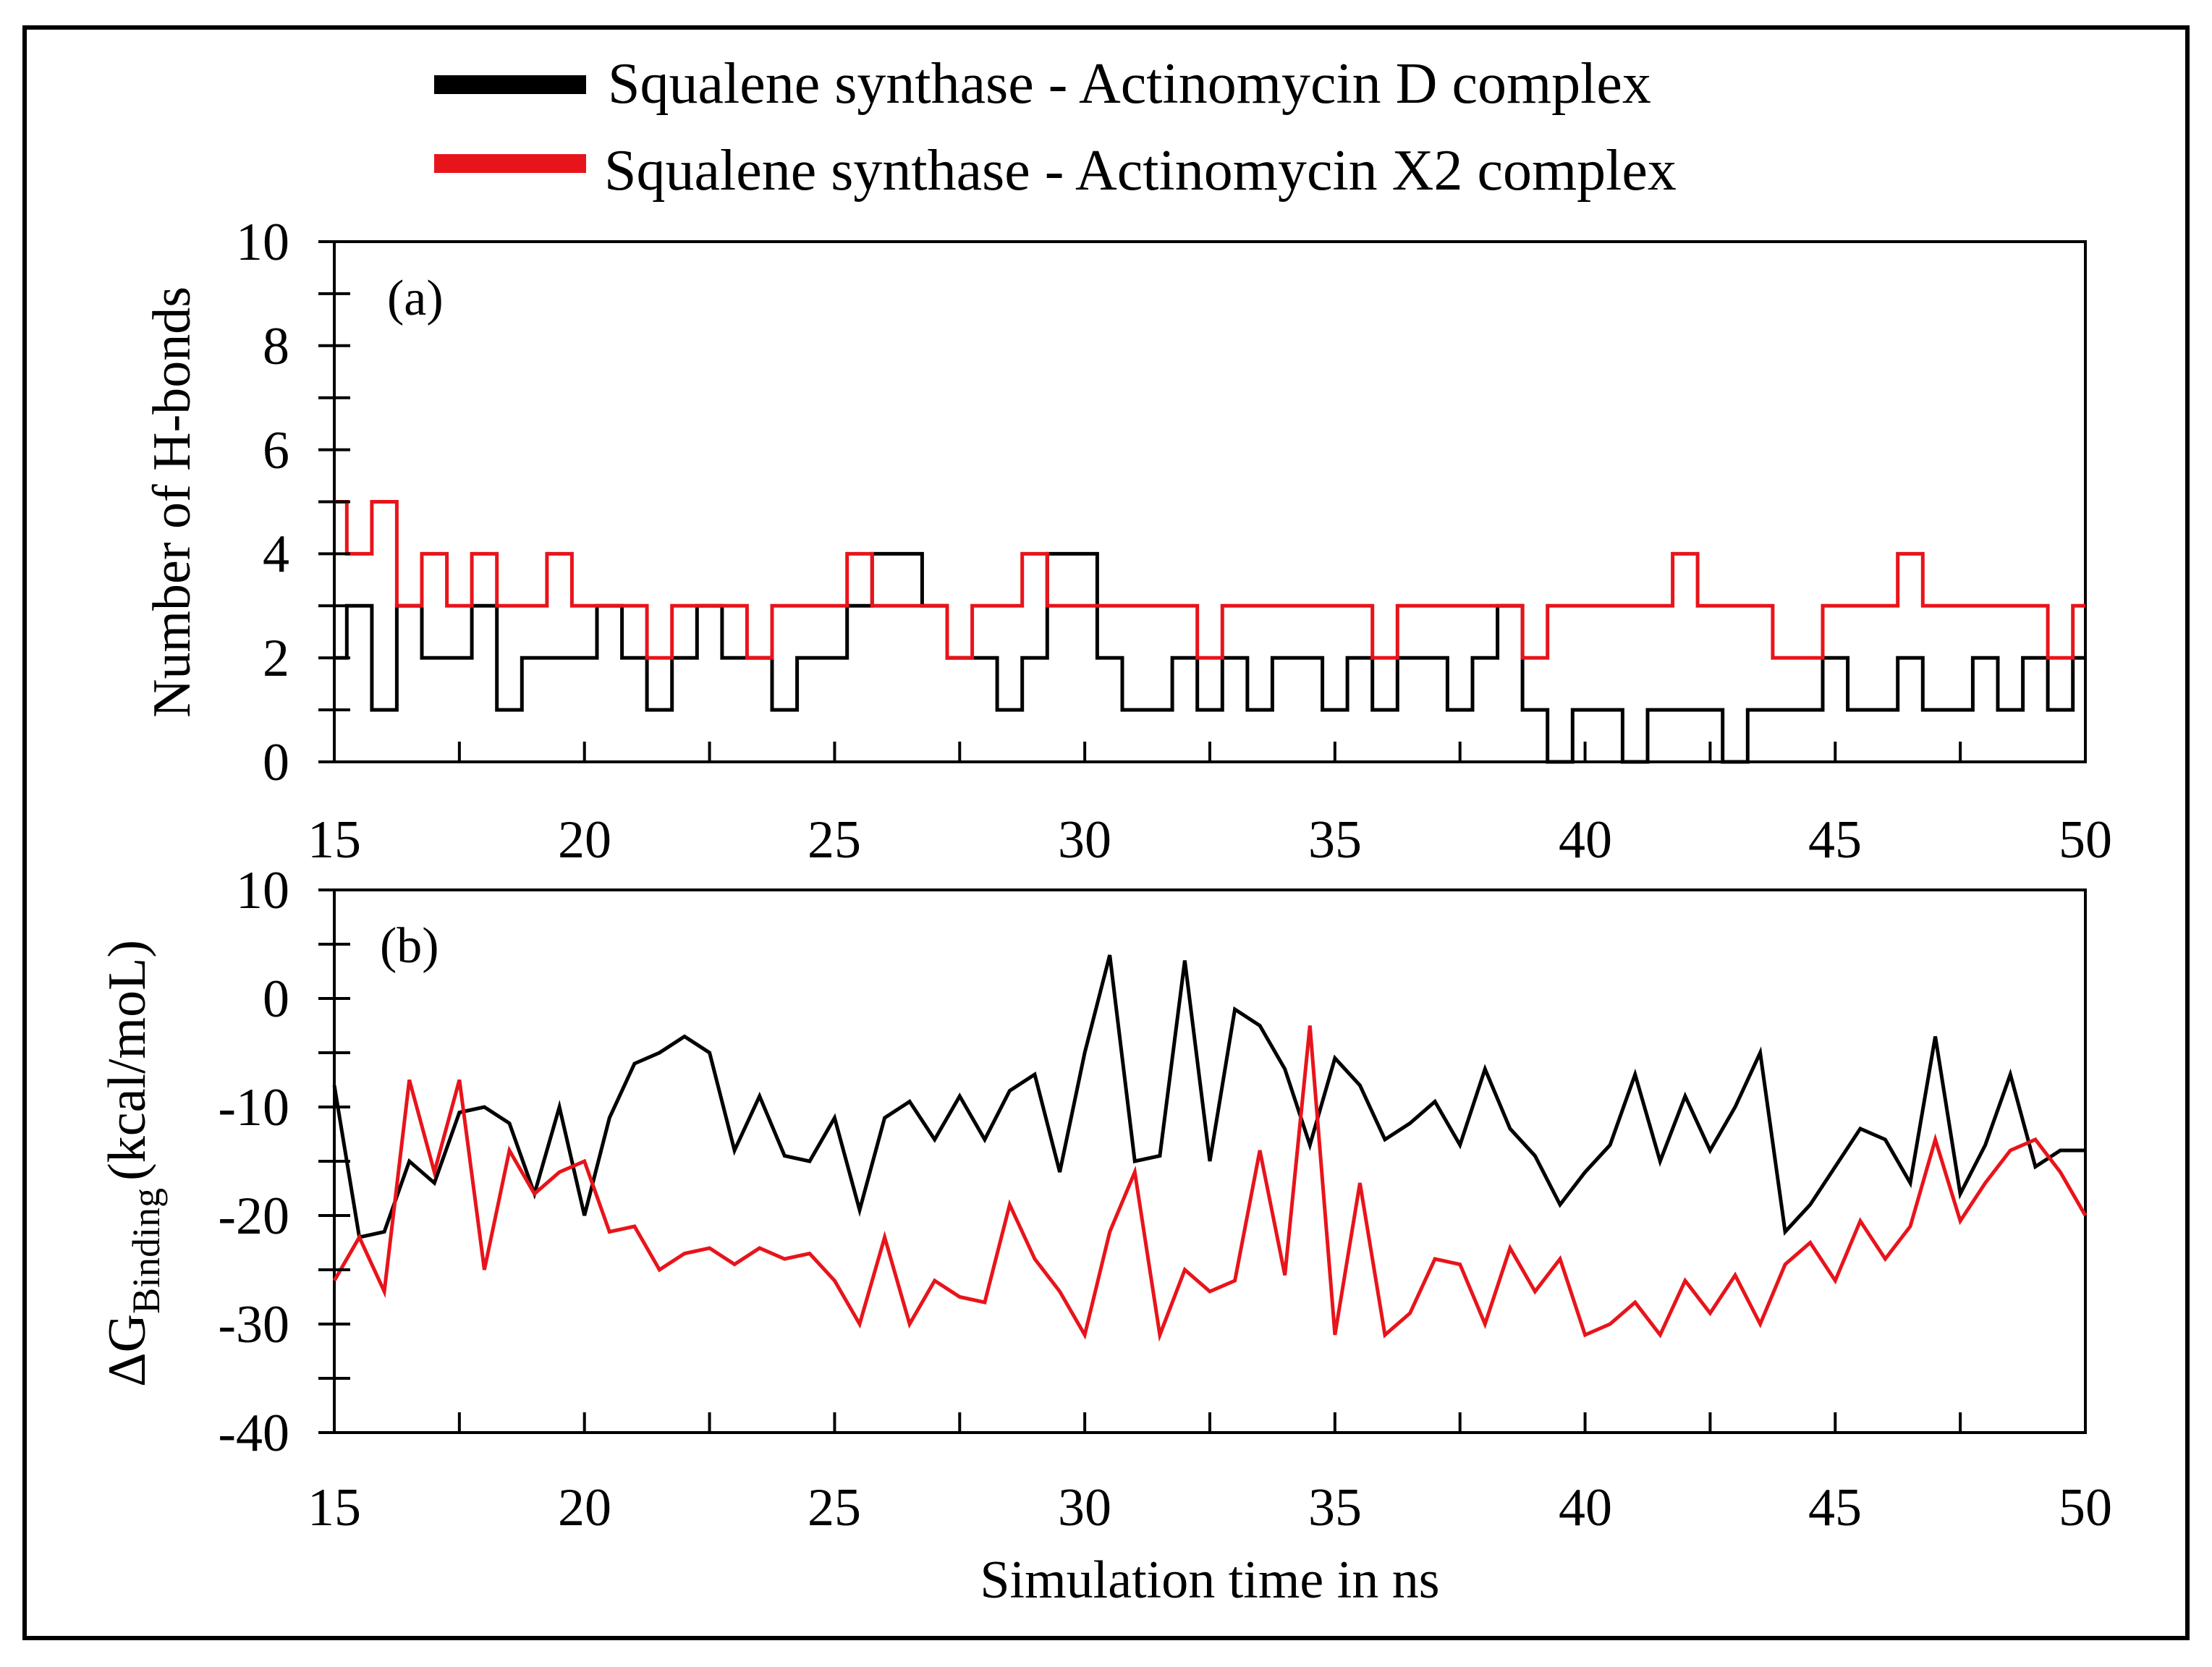 The height and width of the screenshot is (1667, 2212). Describe the element at coordinates (1209, 1580) in the screenshot. I see `x-axis-title: Simulation time in ns` at that location.